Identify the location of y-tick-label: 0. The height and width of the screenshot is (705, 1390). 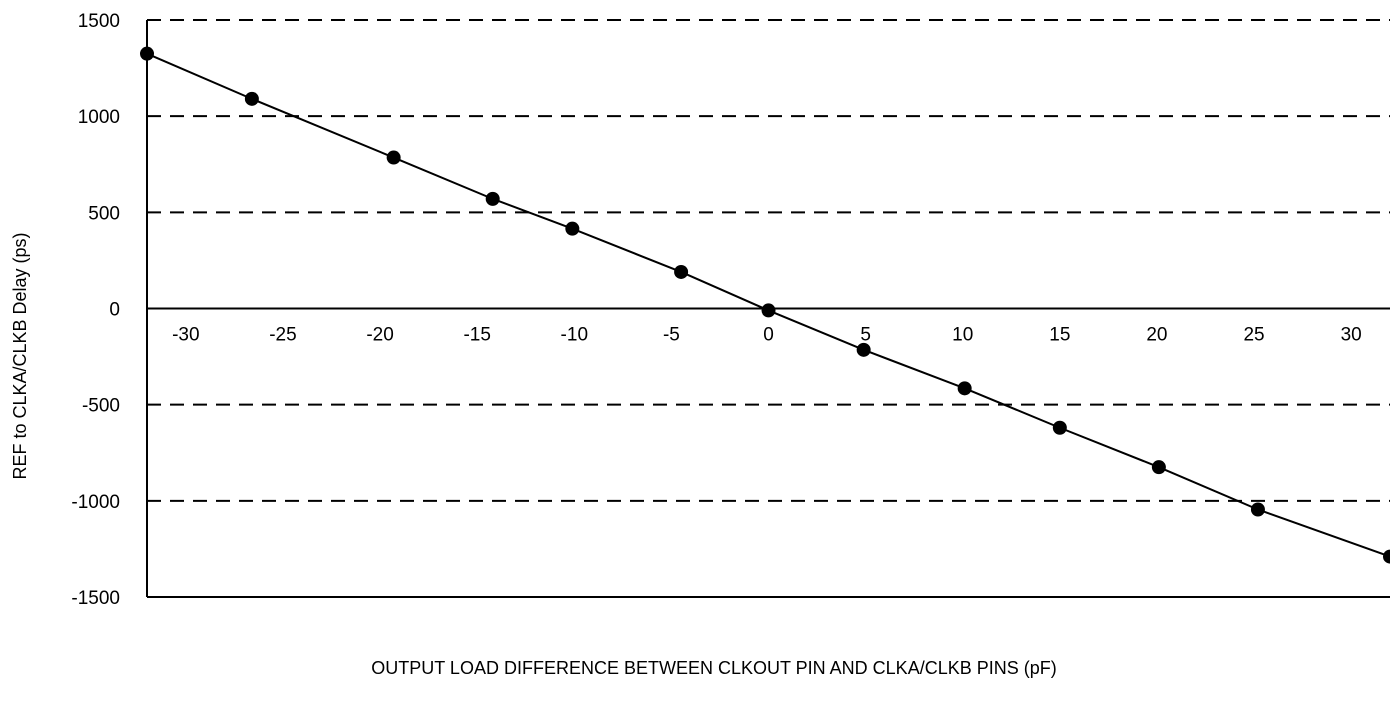
(114, 310).